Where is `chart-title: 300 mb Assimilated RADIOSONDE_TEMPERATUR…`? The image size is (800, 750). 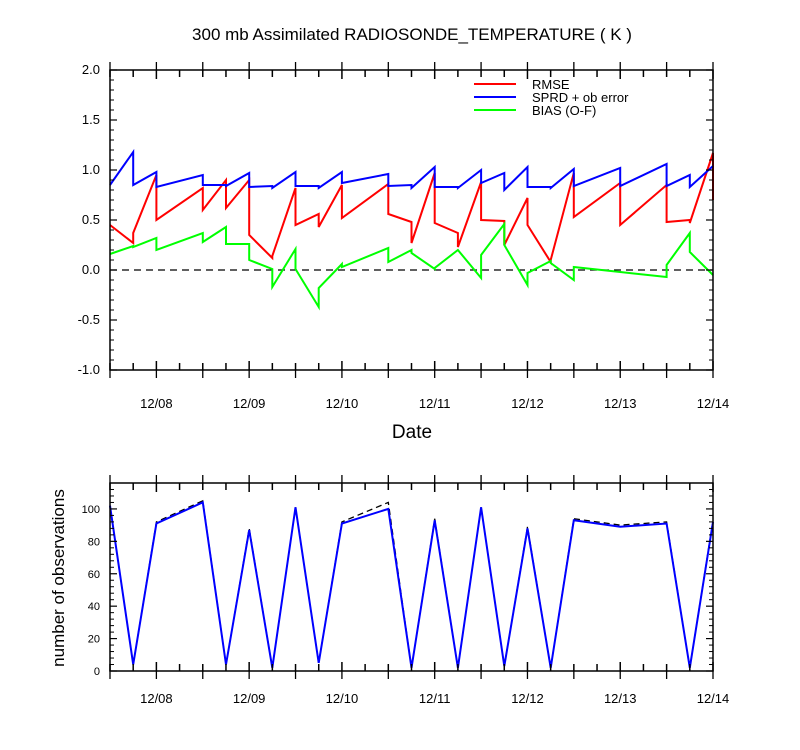 chart-title: 300 mb Assimilated RADIOSONDE_TEMPERATUR… is located at coordinates (412, 34).